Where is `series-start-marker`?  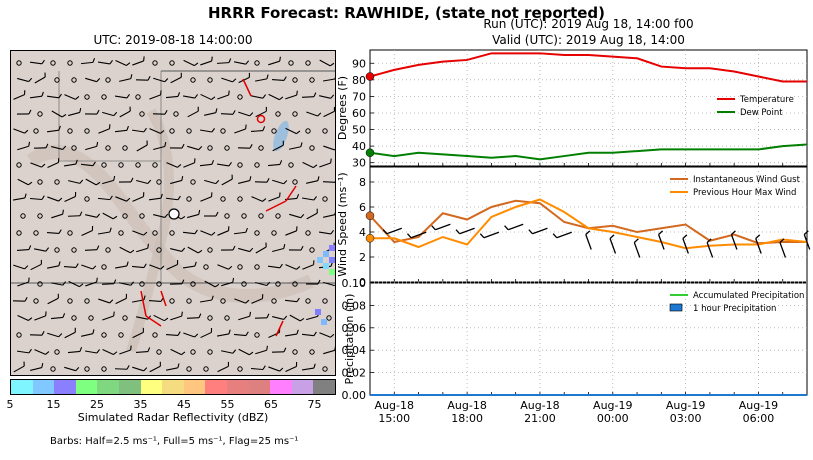 series-start-marker is located at coordinates (370, 215).